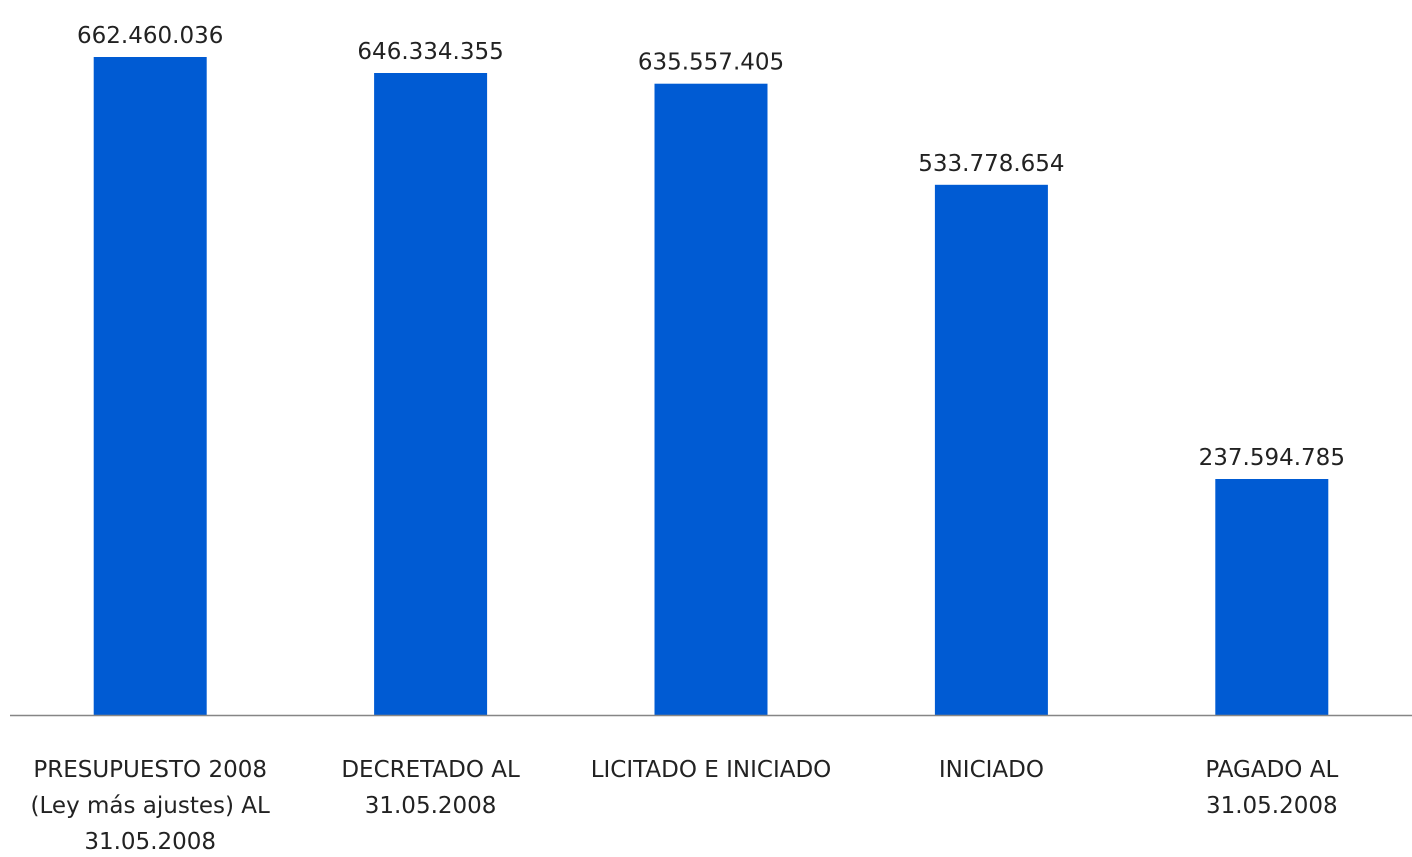  Describe the element at coordinates (1272, 458) in the screenshot. I see `data-label-5: 237.594.785` at that location.